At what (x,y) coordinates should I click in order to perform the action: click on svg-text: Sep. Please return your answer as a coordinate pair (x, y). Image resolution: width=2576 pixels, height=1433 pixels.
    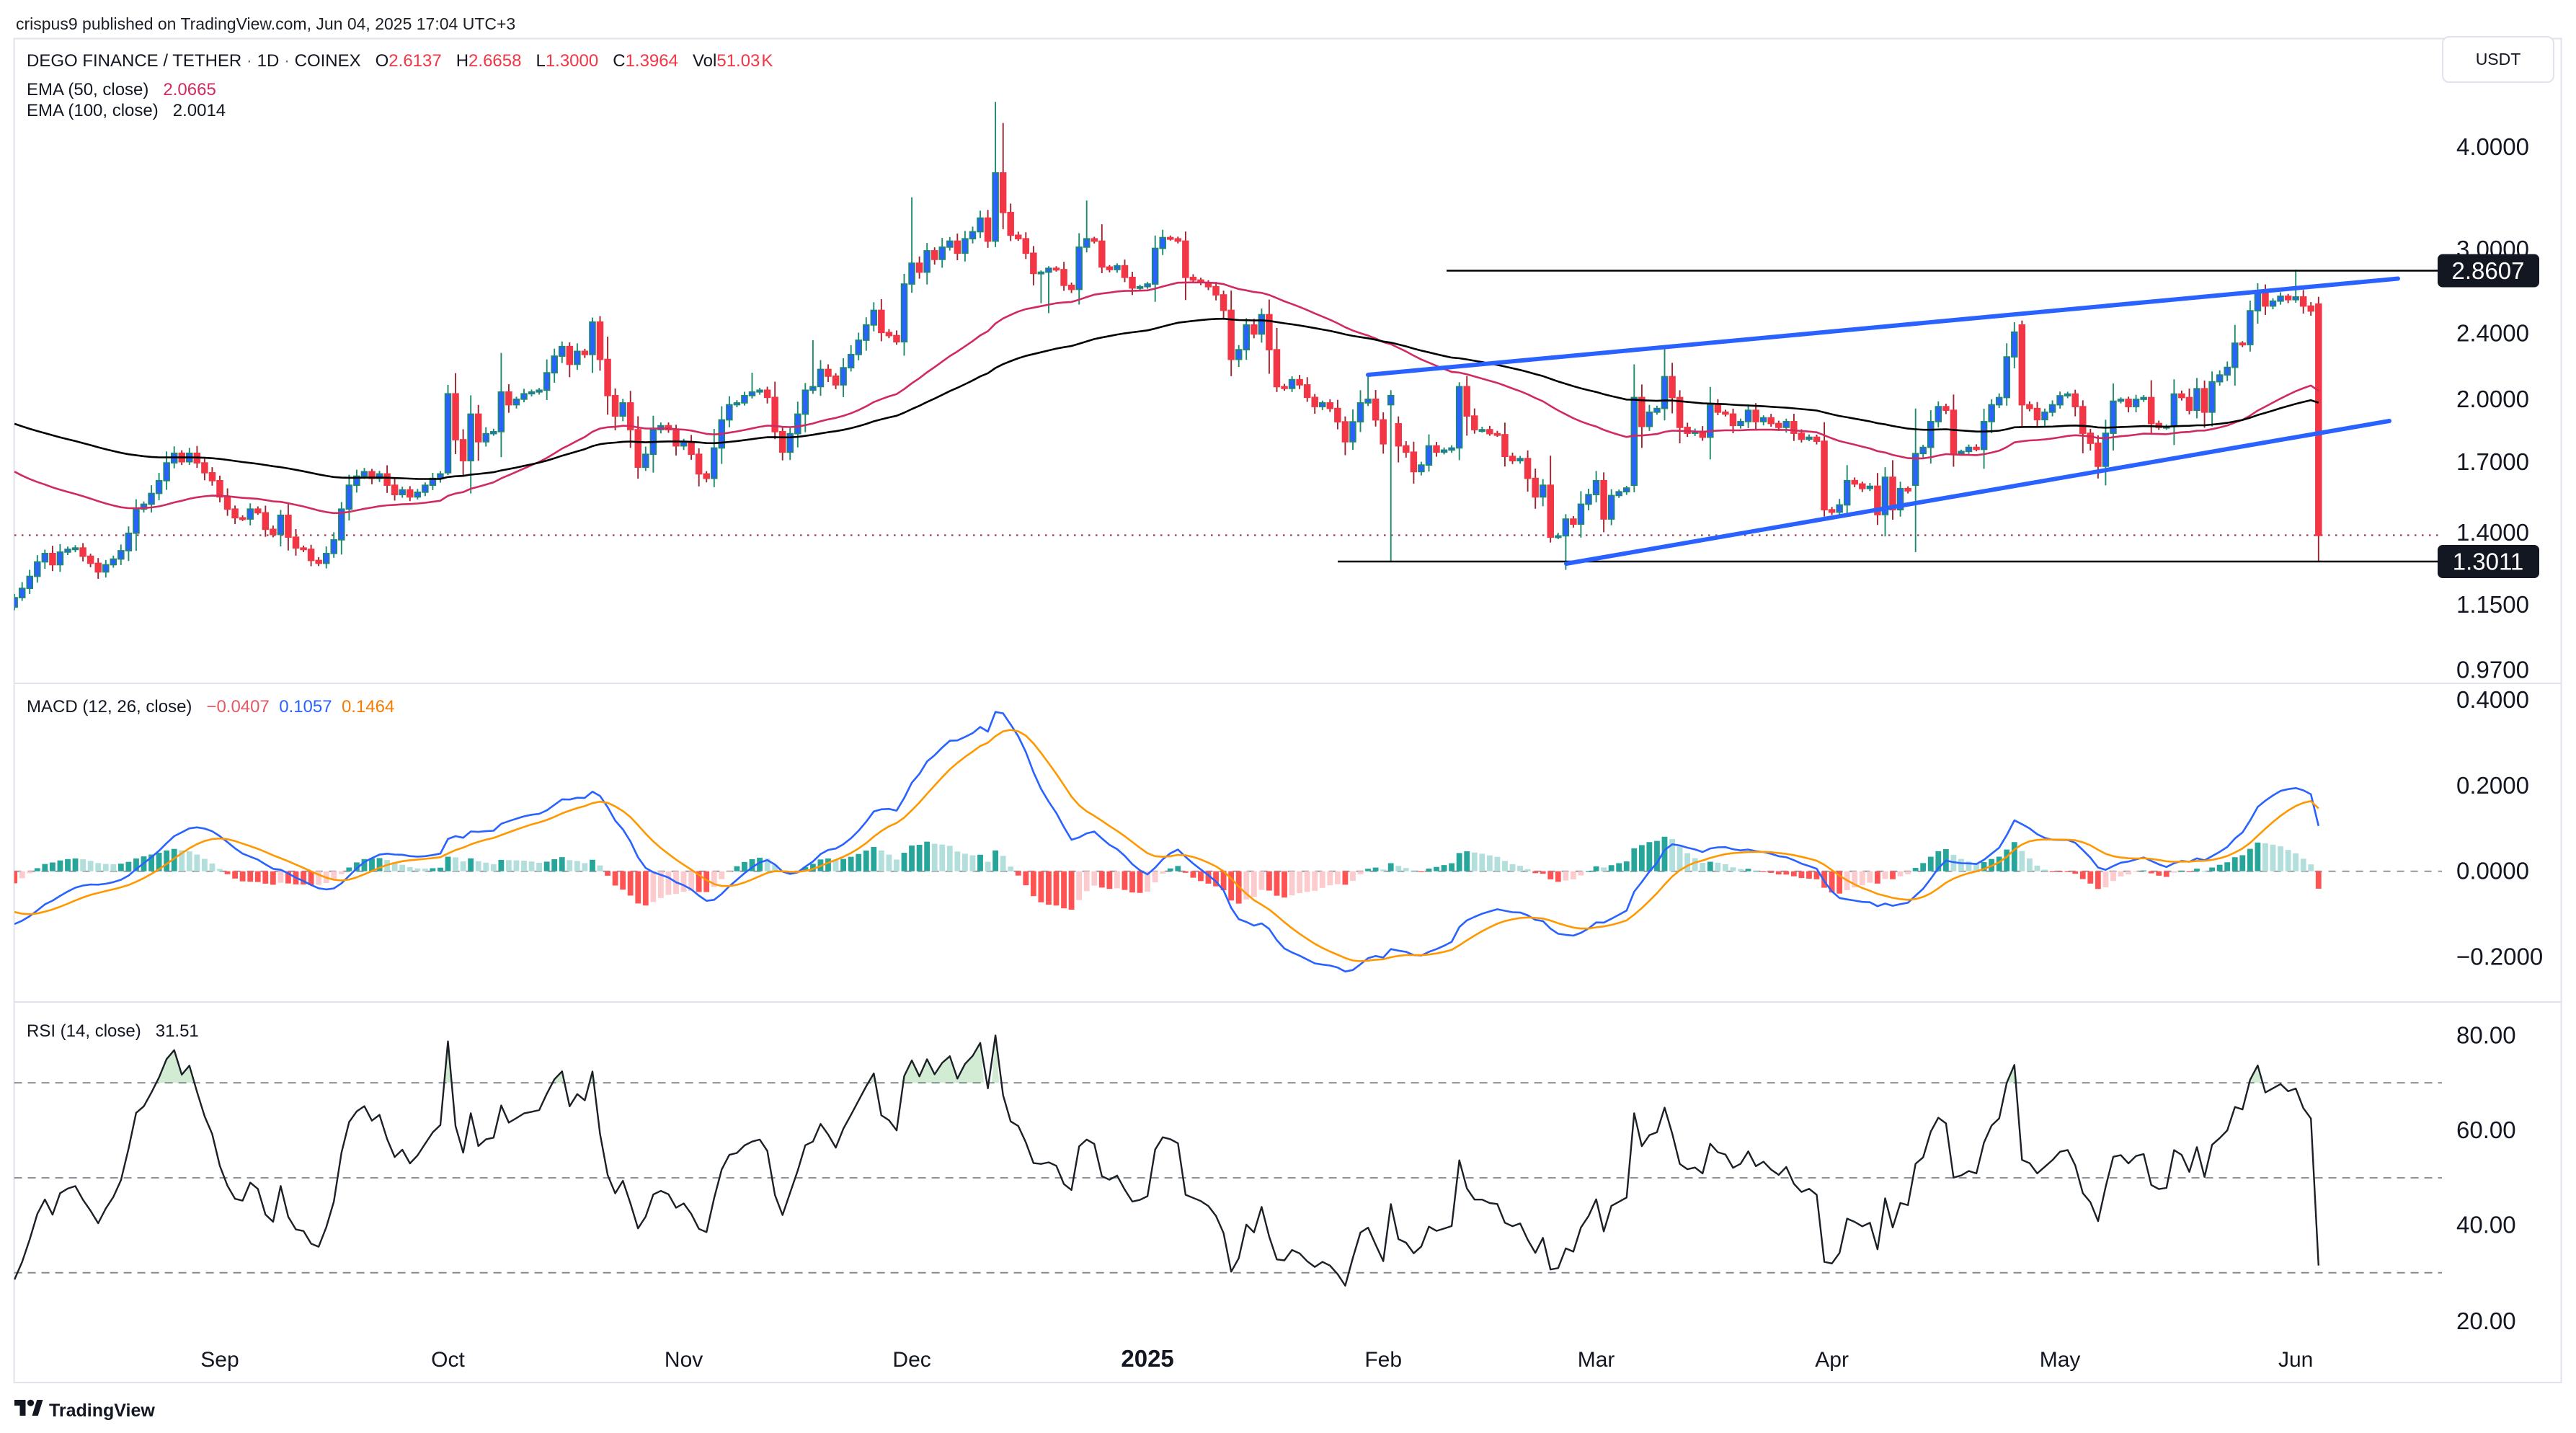
    Looking at the image, I should click on (219, 1360).